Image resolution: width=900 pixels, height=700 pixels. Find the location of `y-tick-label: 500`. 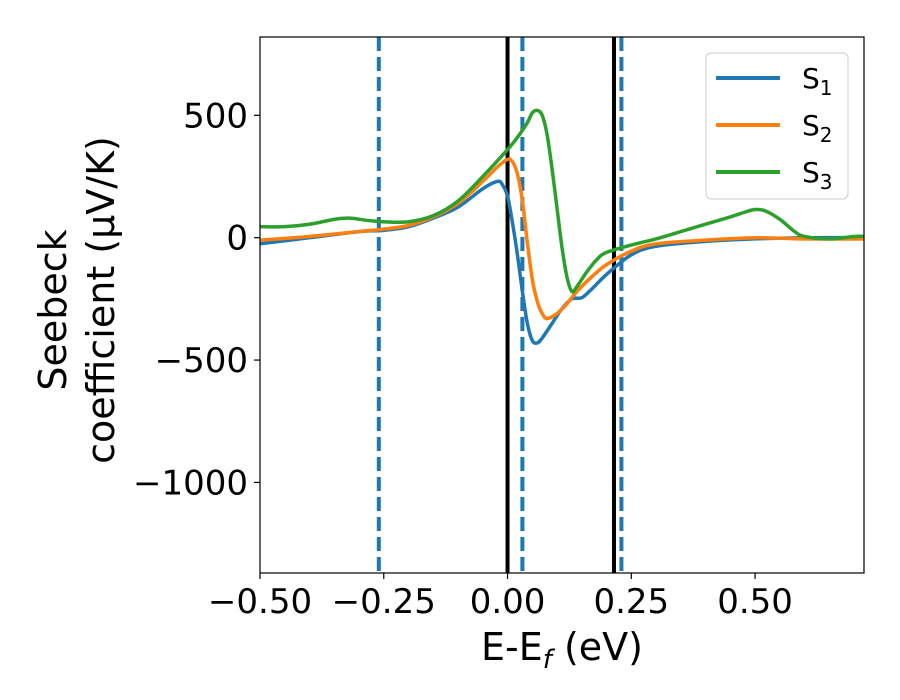

y-tick-label: 500 is located at coordinates (215, 116).